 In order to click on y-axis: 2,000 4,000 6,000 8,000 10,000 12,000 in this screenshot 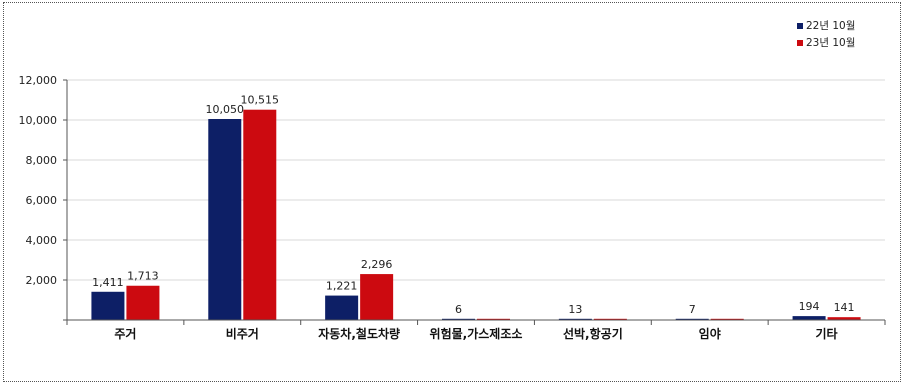, I will do `click(43, 197)`.